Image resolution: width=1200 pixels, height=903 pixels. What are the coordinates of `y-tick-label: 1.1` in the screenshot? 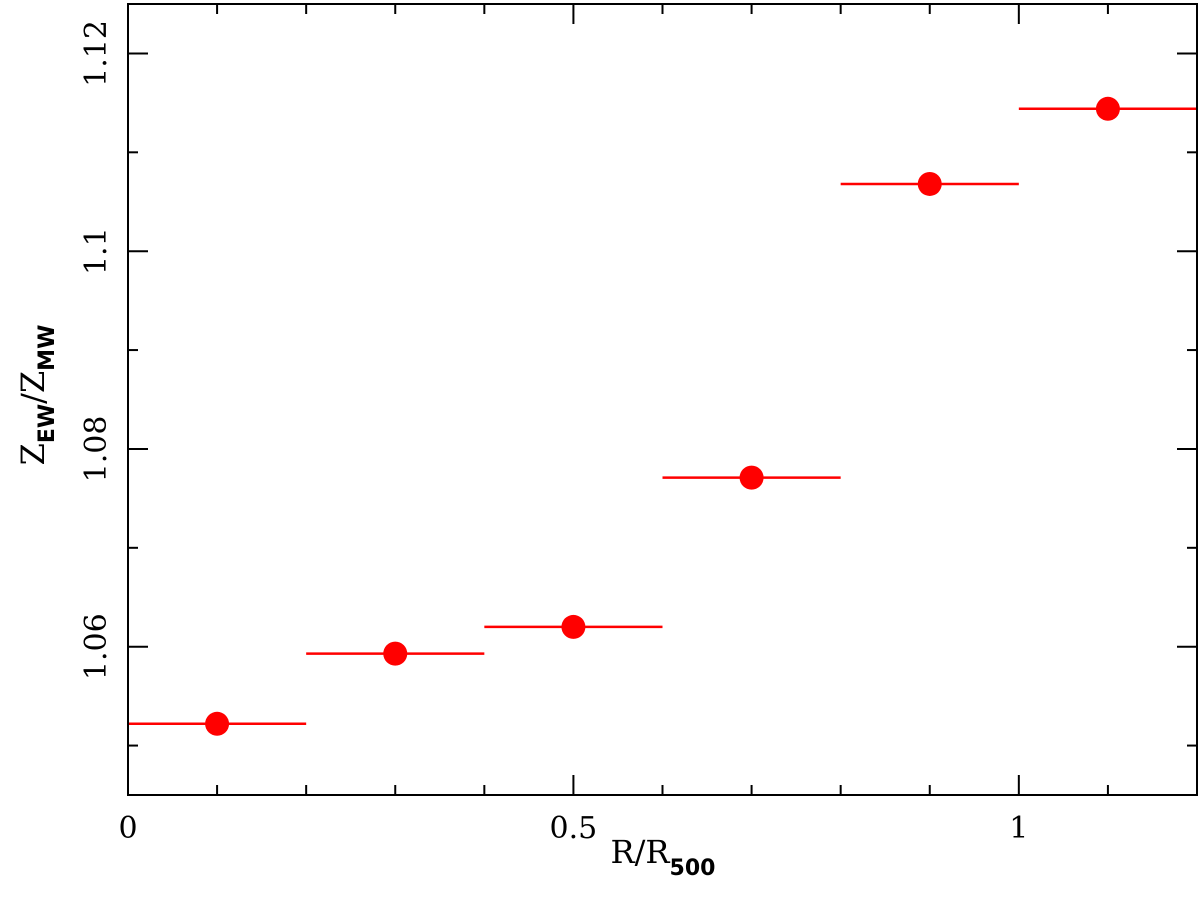 It's located at (96, 251).